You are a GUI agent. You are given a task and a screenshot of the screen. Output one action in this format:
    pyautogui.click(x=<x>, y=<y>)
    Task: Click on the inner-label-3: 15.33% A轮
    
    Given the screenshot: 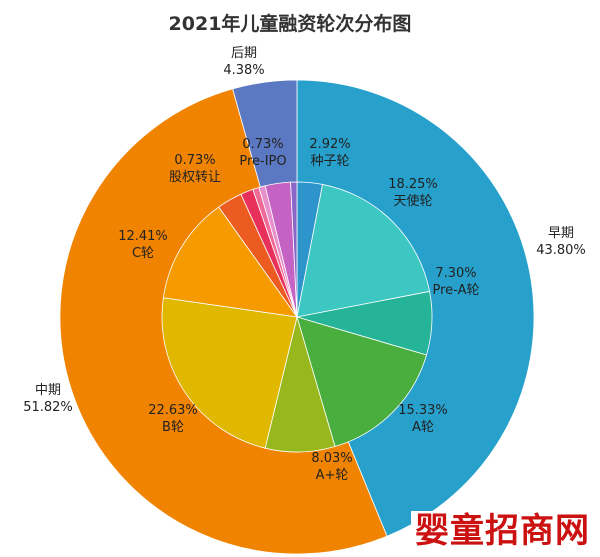 What is the action you would take?
    pyautogui.click(x=423, y=419)
    